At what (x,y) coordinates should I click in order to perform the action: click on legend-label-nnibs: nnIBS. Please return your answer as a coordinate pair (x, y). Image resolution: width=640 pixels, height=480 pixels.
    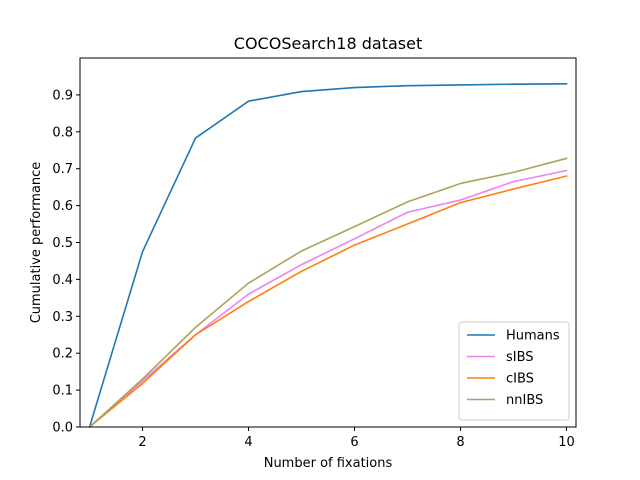
    Looking at the image, I should click on (524, 400).